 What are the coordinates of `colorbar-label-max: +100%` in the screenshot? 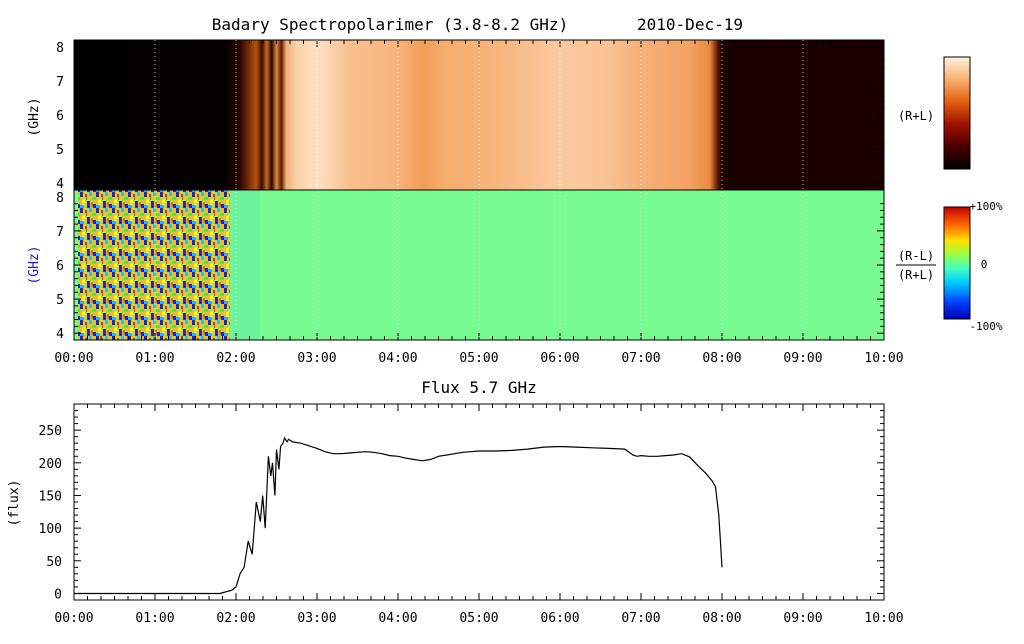 It's located at (985, 206).